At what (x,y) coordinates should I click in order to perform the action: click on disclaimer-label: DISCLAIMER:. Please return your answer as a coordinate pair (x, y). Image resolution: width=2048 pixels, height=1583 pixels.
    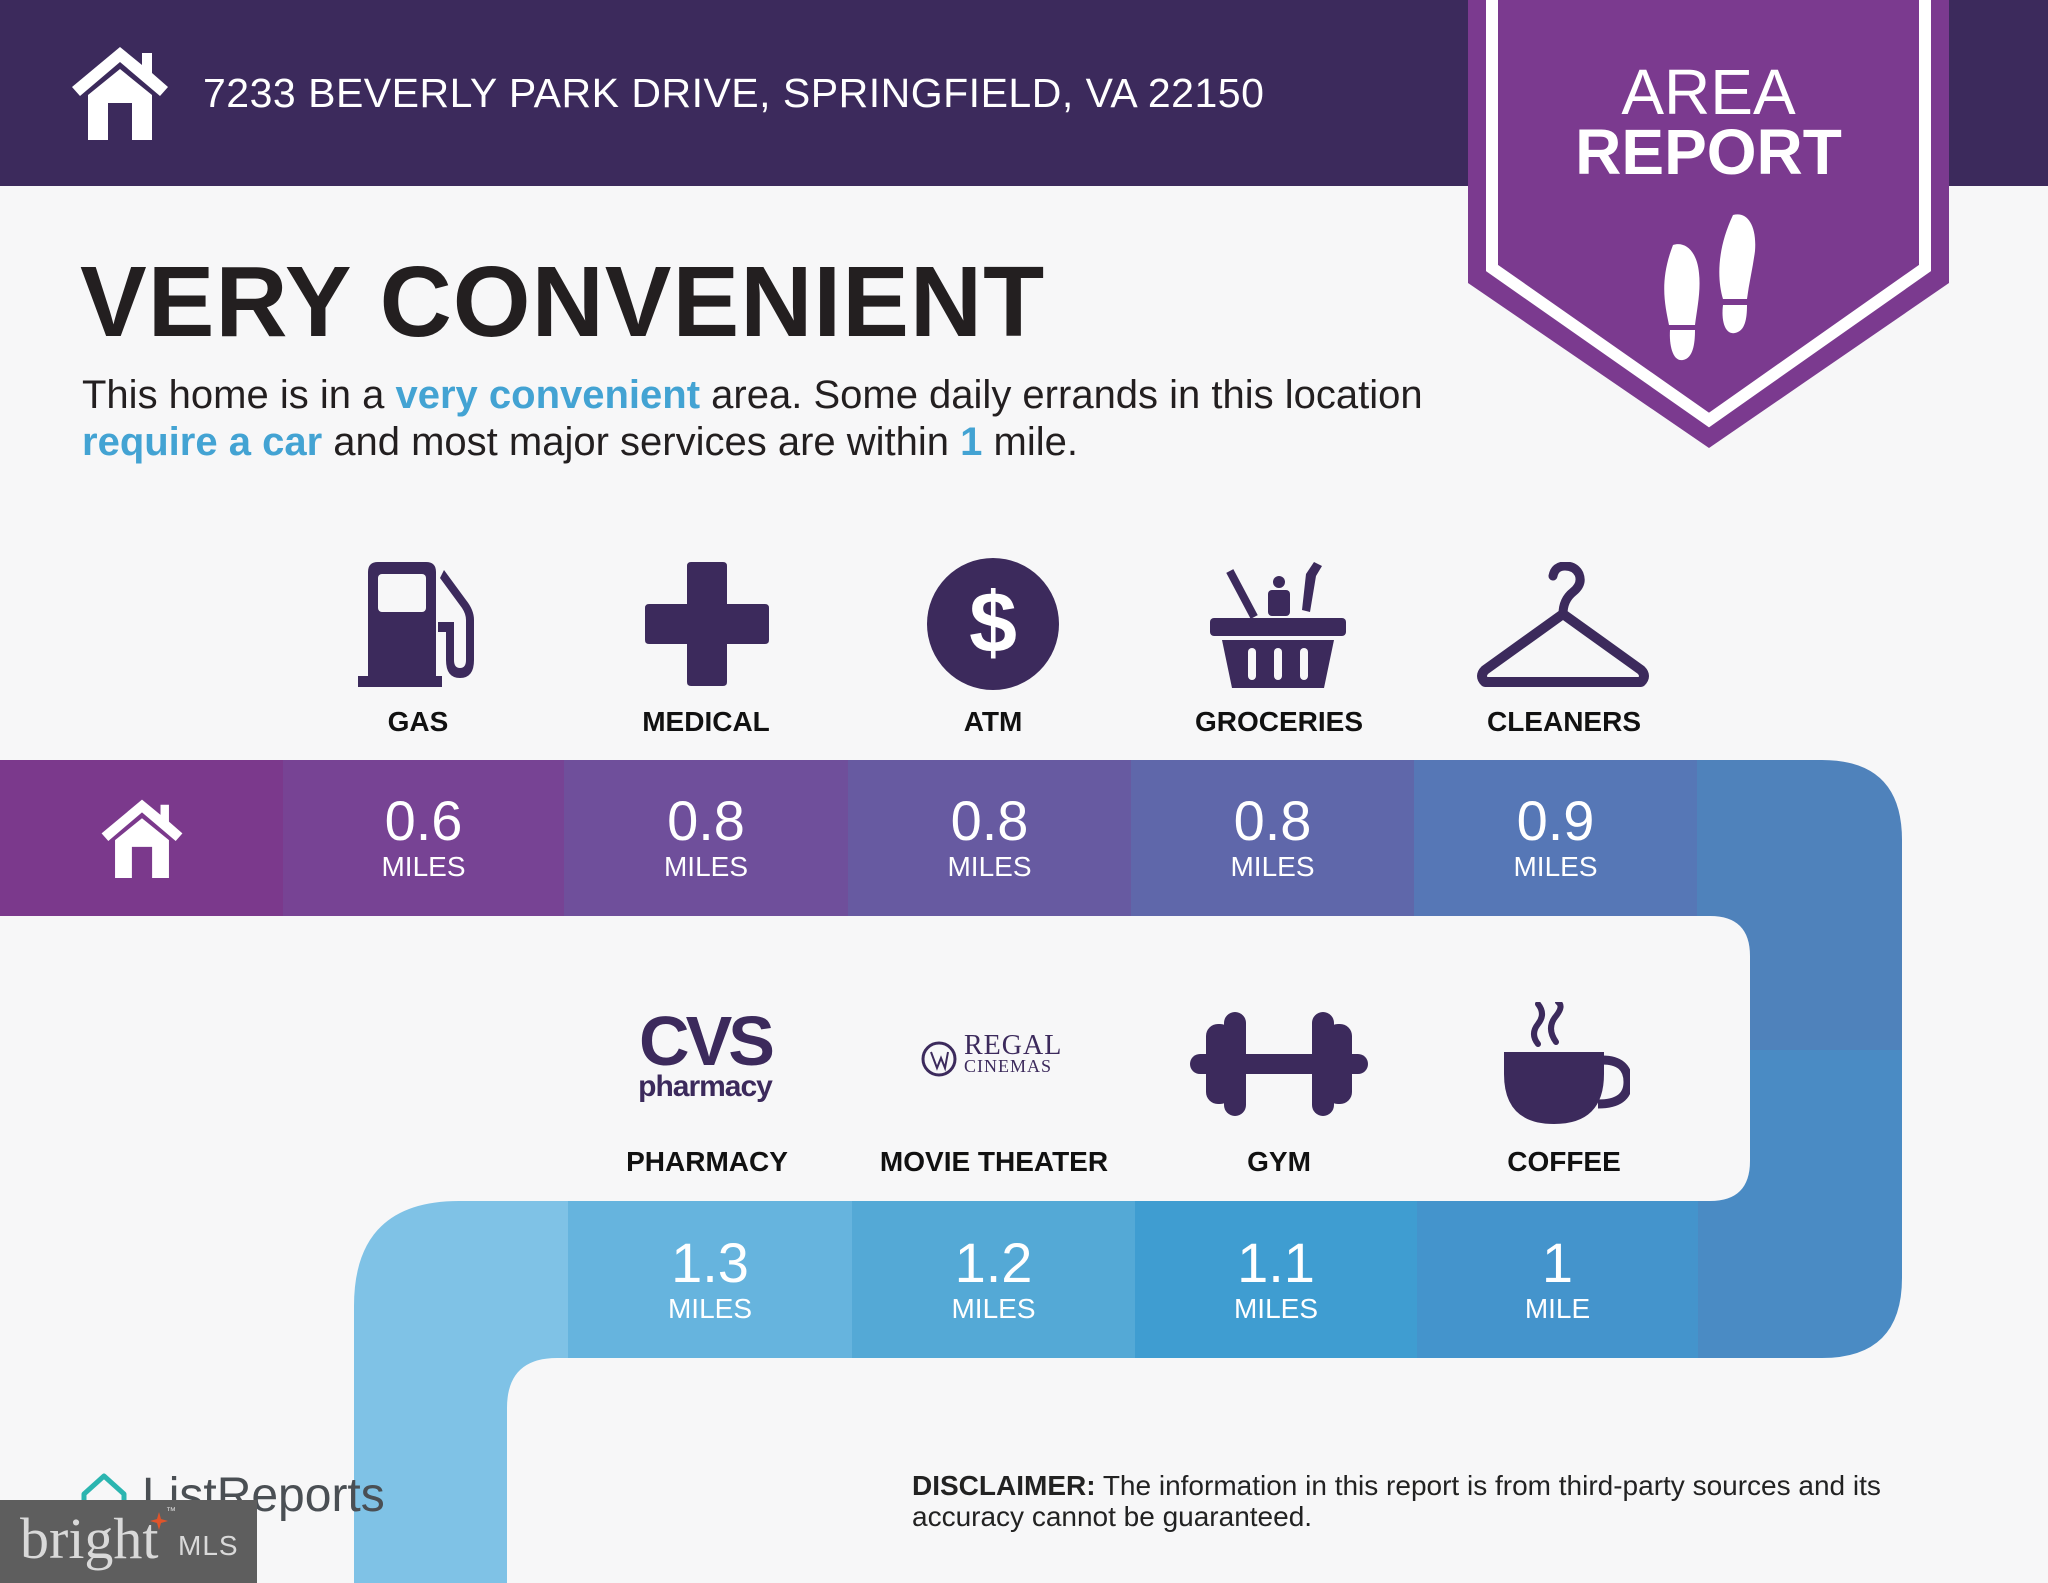
    Looking at the image, I should click on (1004, 1485).